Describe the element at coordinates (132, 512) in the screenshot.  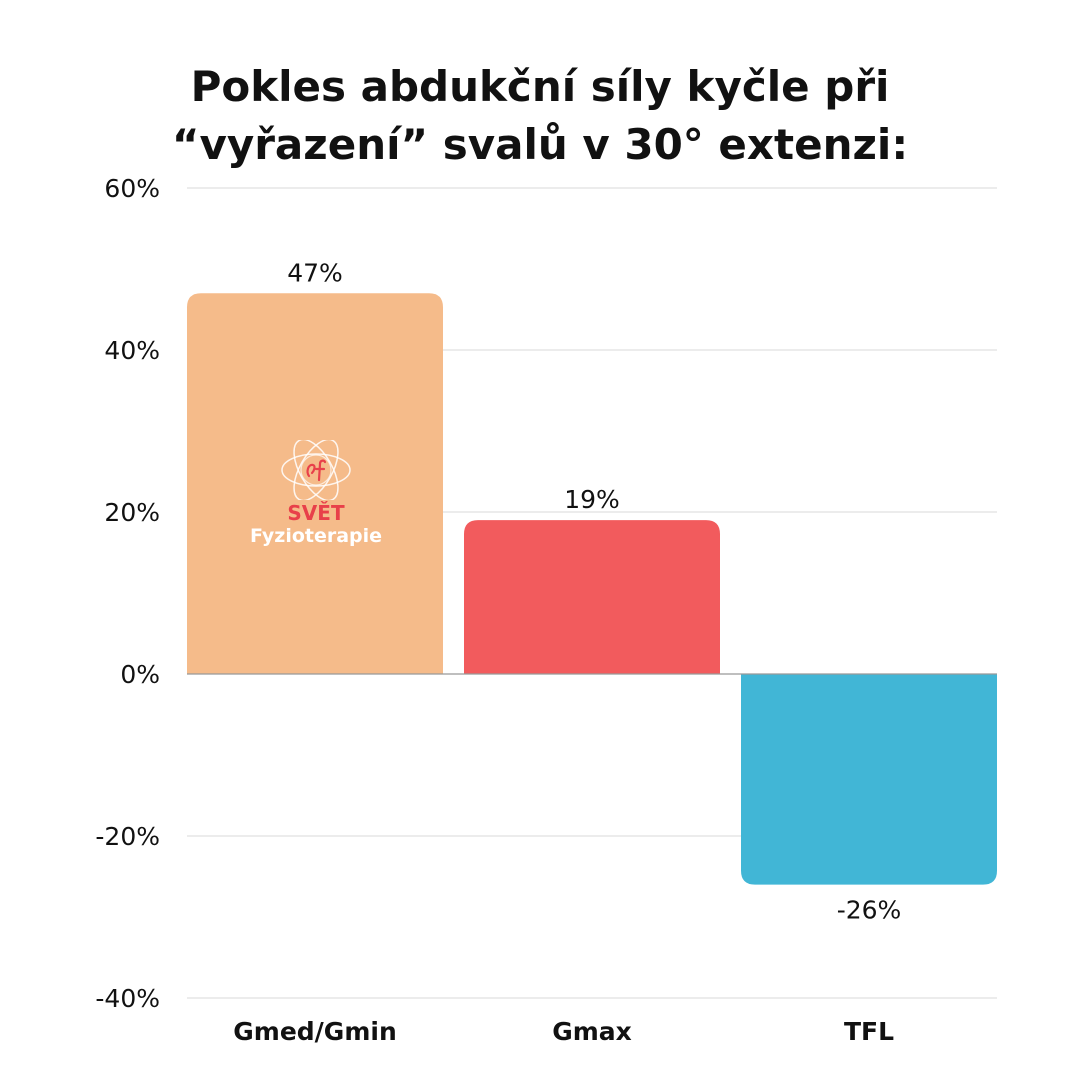
I see `y-tick-label: 20%` at that location.